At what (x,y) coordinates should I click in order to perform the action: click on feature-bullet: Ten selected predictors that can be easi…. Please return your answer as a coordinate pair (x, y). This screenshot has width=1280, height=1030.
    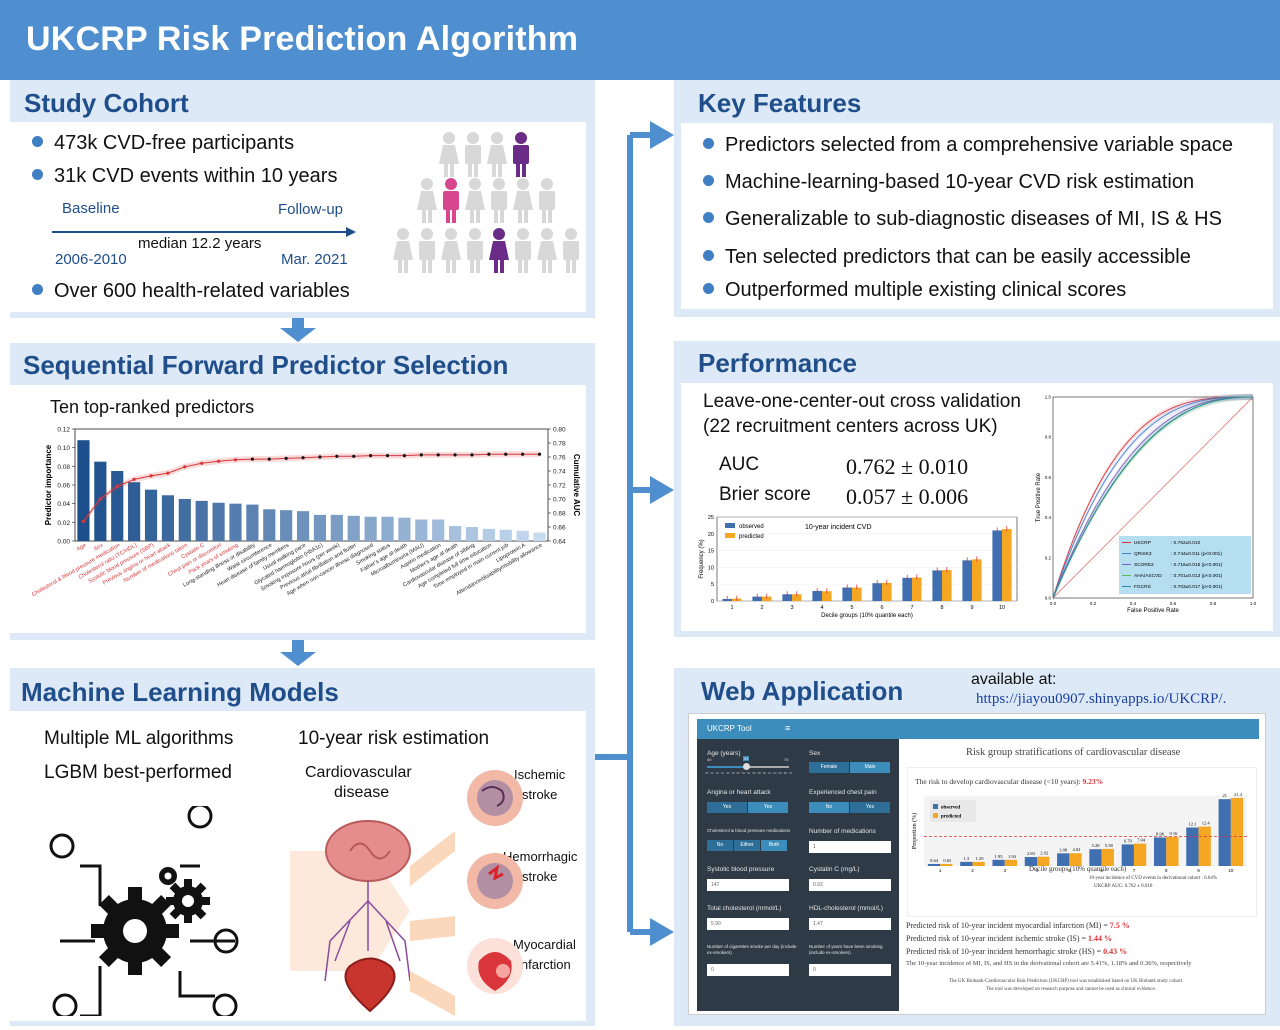
    Looking at the image, I should click on (947, 257).